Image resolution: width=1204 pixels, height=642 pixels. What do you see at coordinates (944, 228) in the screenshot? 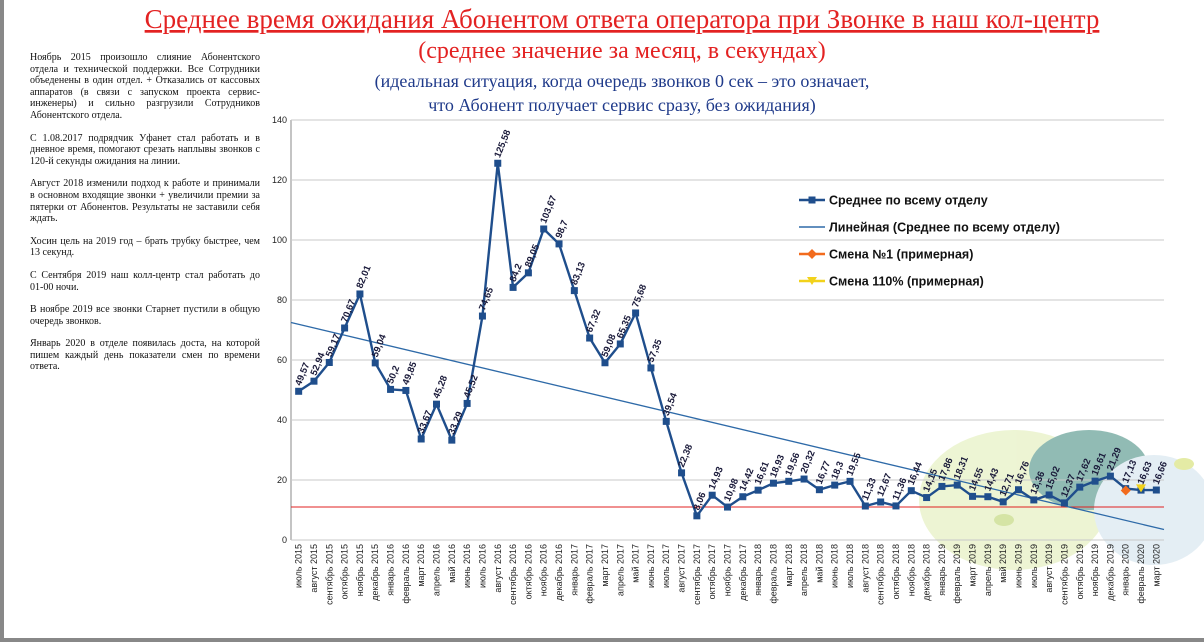
I see `legend-label: Линейная (Среднее по всему отделу)` at bounding box center [944, 228].